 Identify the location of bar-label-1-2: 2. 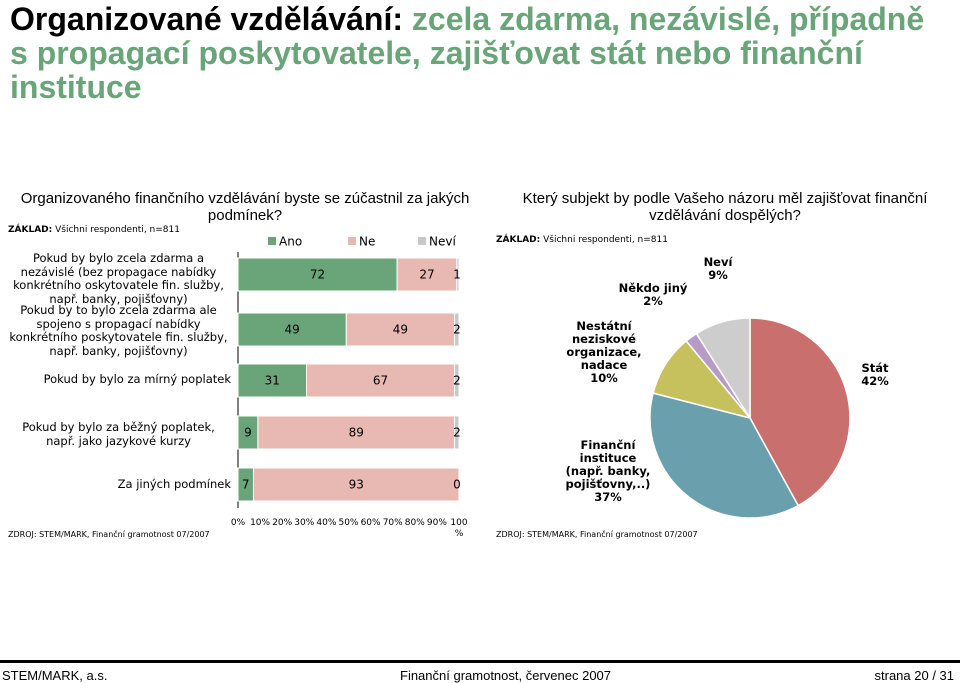
(457, 330).